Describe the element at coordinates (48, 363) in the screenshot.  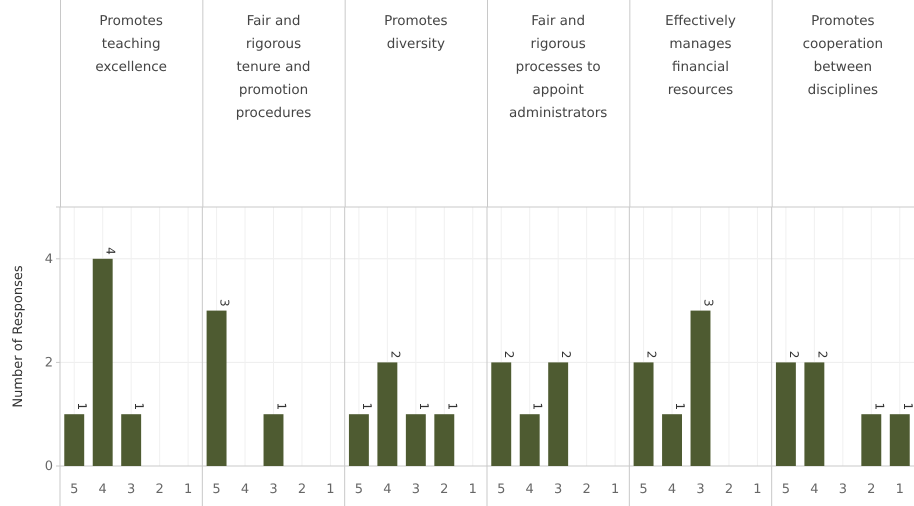
I see `y-tick-label: 2` at that location.